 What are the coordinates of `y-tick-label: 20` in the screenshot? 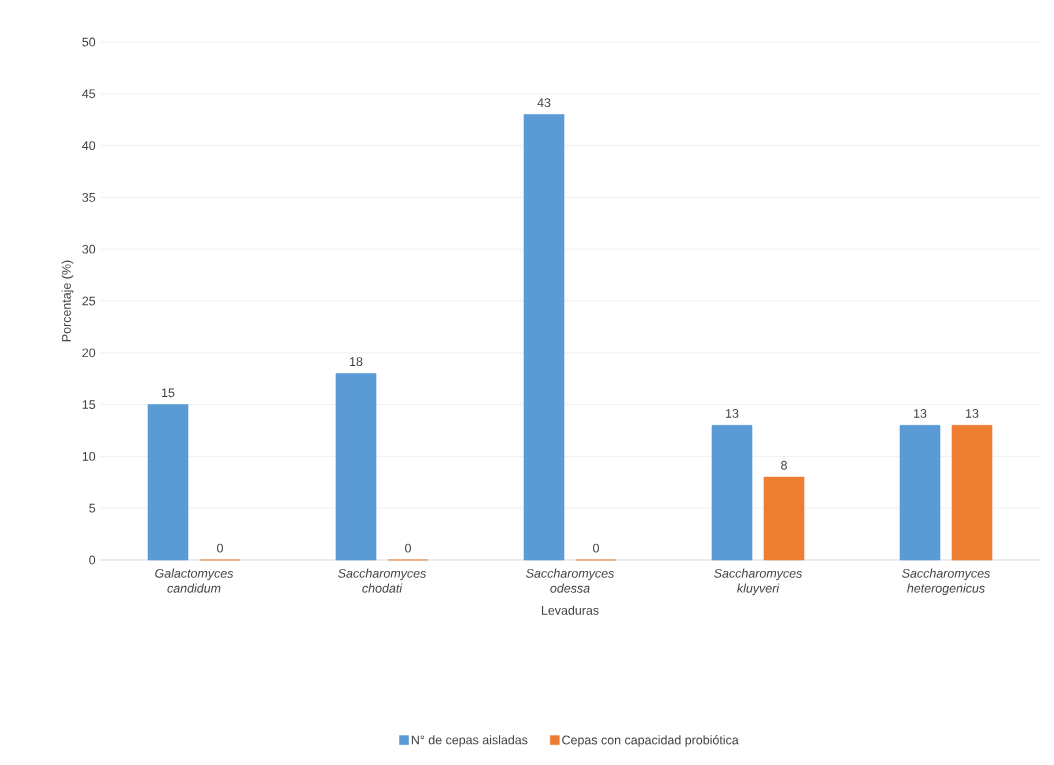 It's located at (89, 353).